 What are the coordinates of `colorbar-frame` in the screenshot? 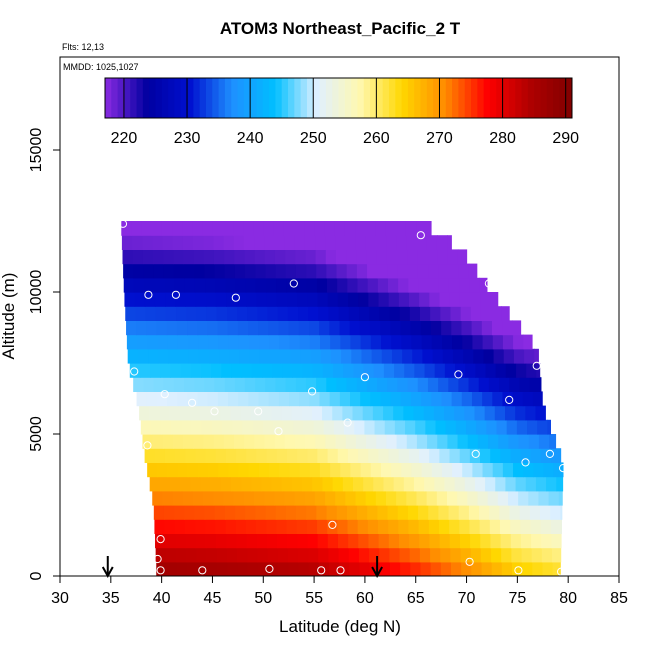 It's located at (338, 98).